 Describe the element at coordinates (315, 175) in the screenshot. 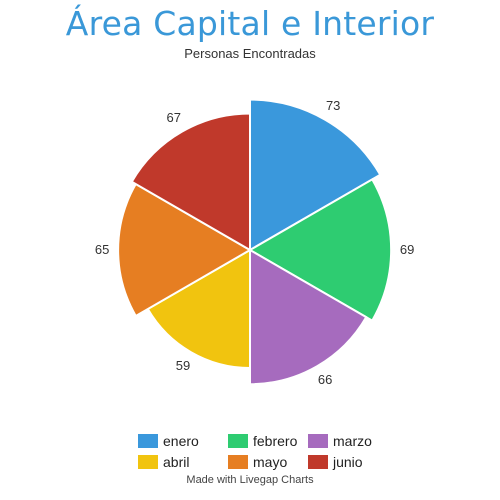

I see `pie-slice-enero` at that location.